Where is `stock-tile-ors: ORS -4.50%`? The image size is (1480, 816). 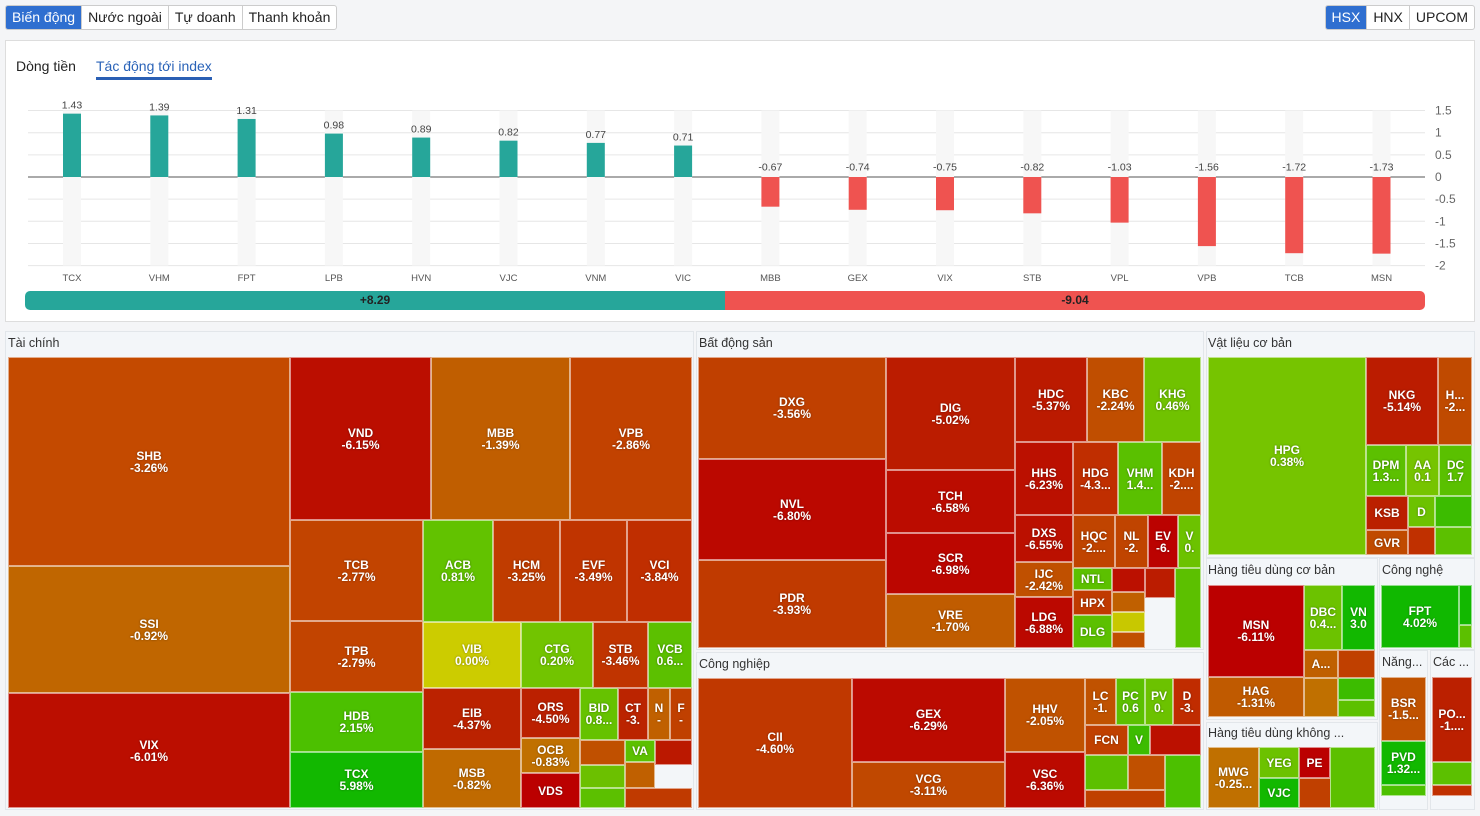 stock-tile-ors: ORS -4.50% is located at coordinates (550, 713).